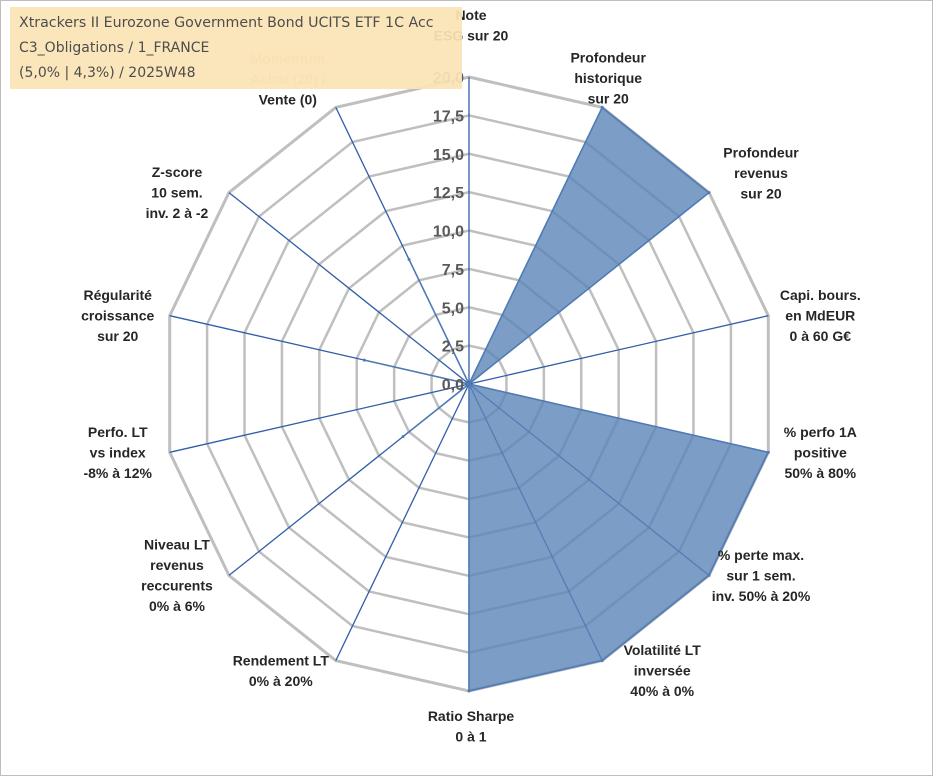 The image size is (933, 776). Describe the element at coordinates (471, 726) in the screenshot. I see `axis-label-7: Ratio Sharpe 0 à 1` at that location.